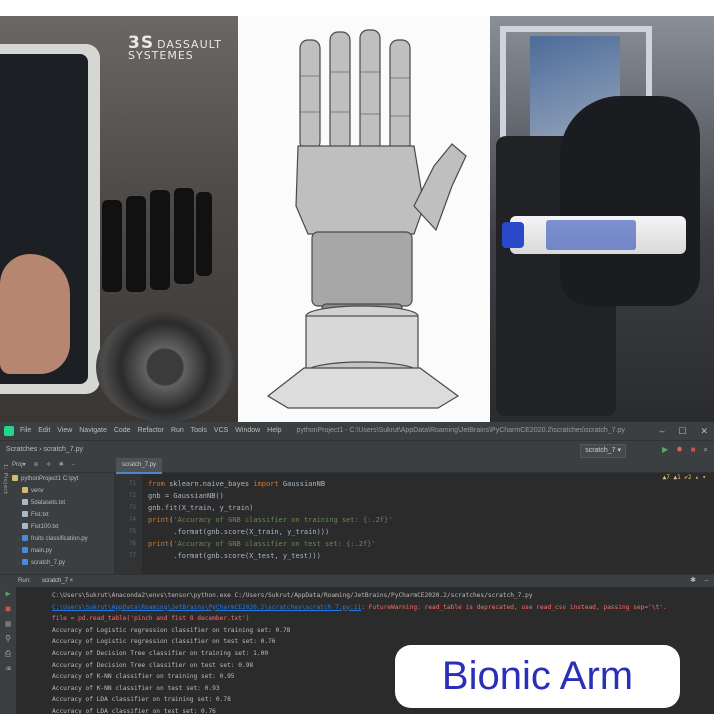 The image size is (714, 718). I want to click on menu-file: File, so click(26, 430).